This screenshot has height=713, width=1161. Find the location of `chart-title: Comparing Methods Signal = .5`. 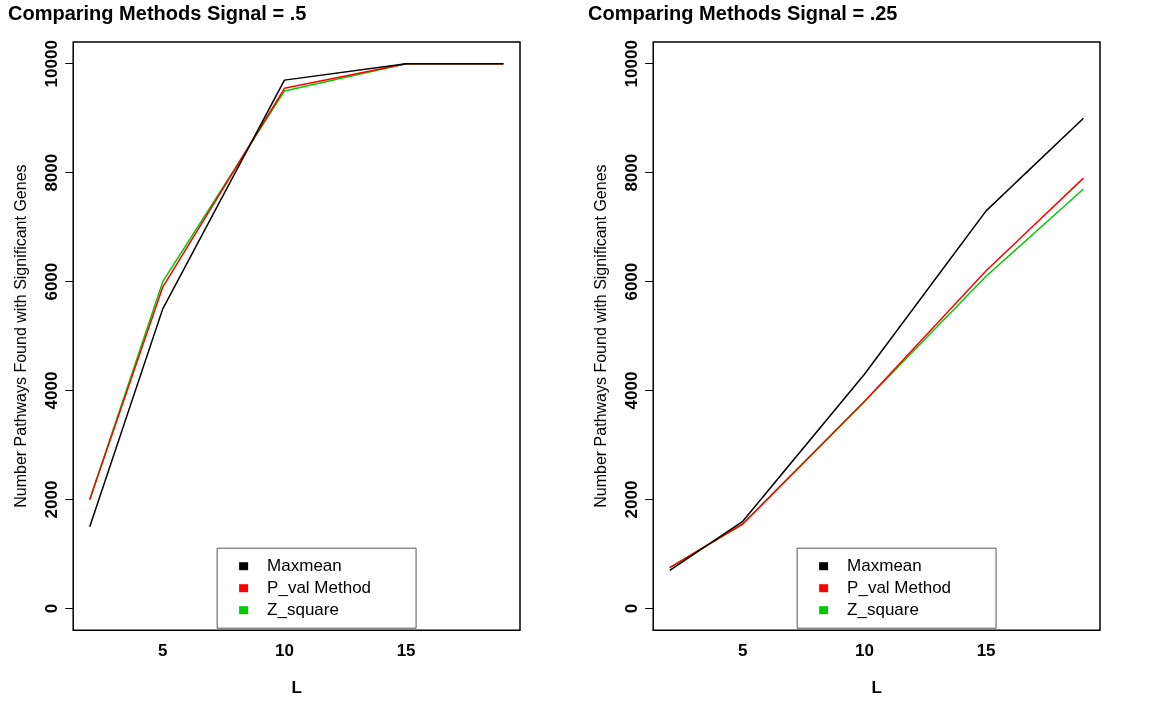

chart-title: Comparing Methods Signal = .5 is located at coordinates (157, 12).